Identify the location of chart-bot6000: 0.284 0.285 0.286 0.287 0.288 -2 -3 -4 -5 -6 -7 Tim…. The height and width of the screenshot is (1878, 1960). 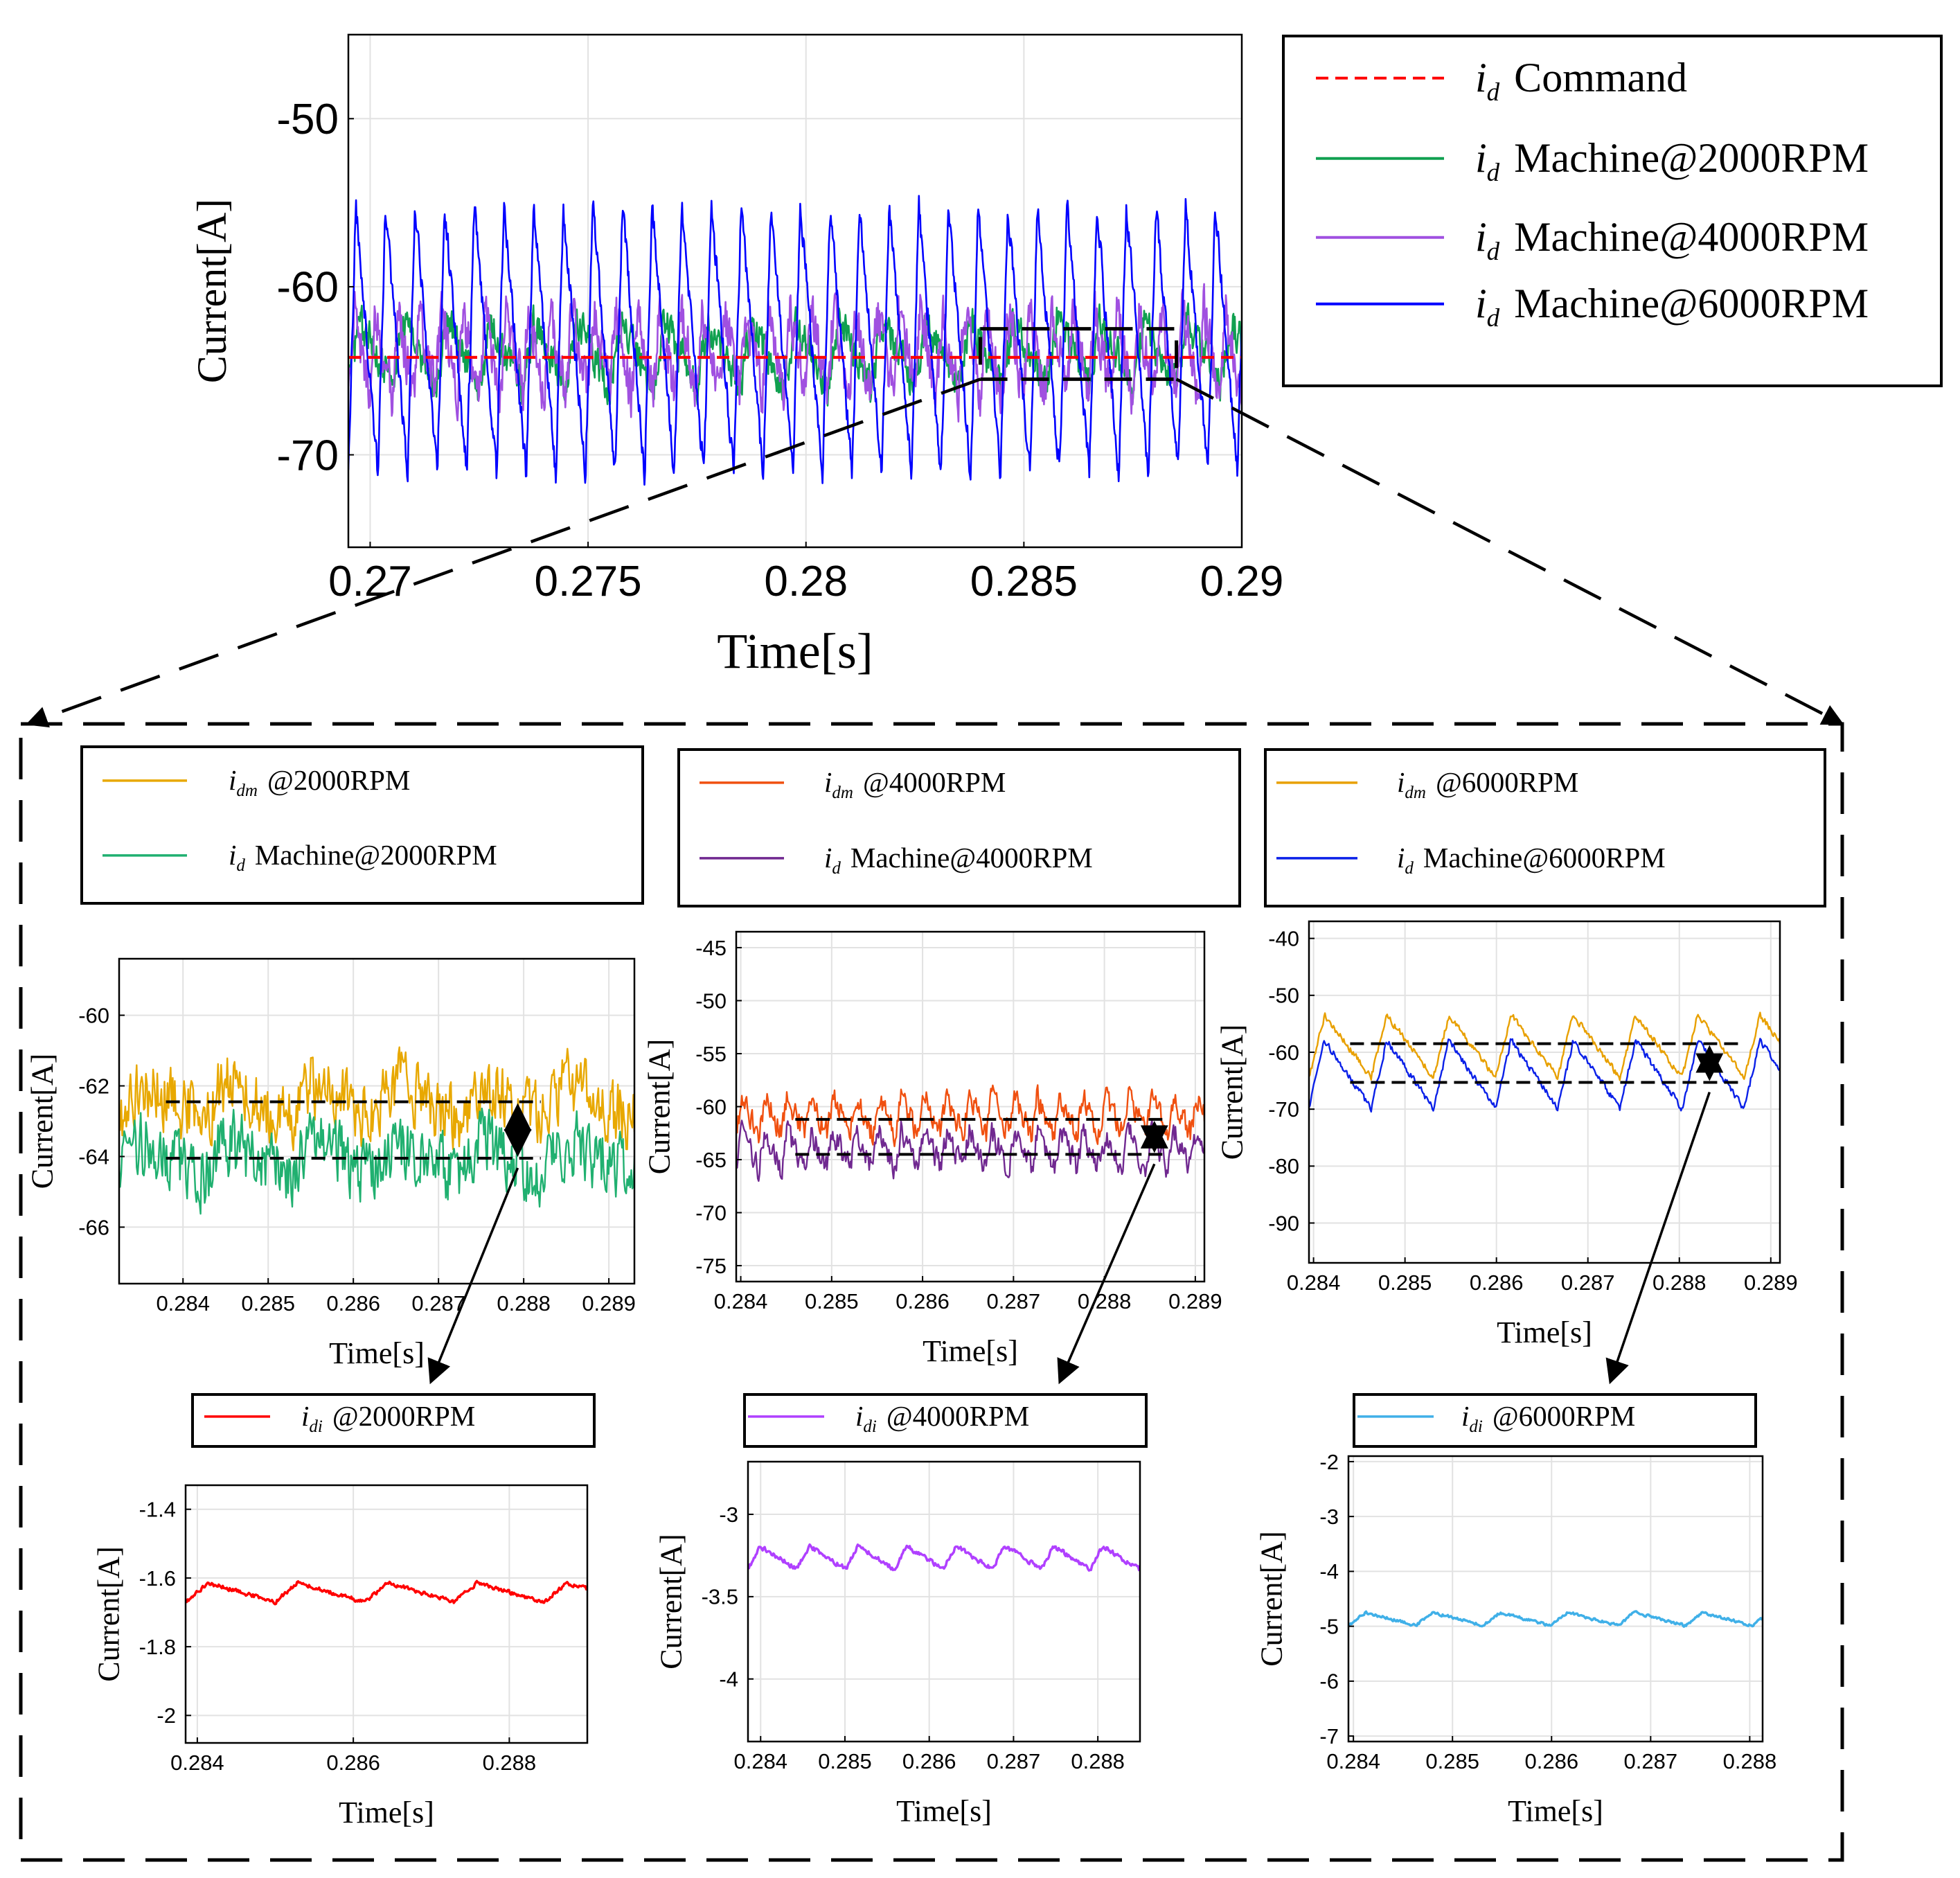
(1516, 1610).